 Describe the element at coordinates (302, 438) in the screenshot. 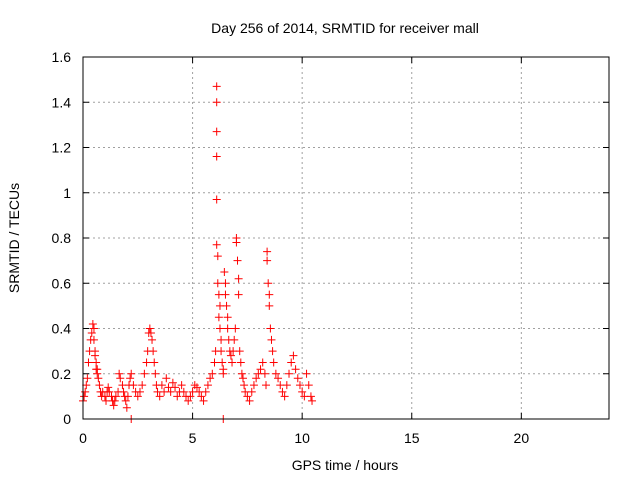

I see `x-tick-label: 10` at that location.